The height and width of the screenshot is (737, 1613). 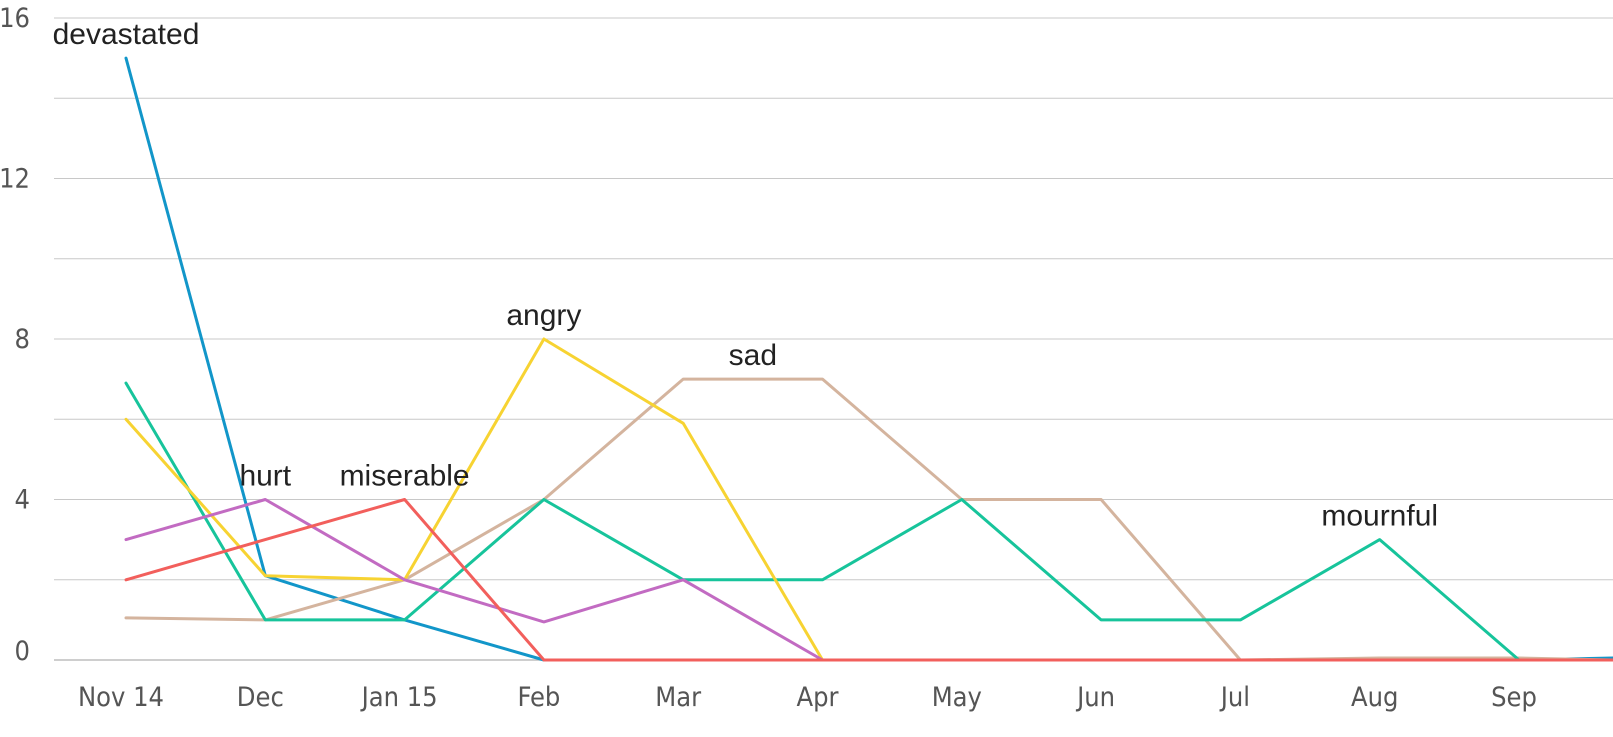 What do you see at coordinates (22, 339) in the screenshot?
I see `y-tick-label: 8` at bounding box center [22, 339].